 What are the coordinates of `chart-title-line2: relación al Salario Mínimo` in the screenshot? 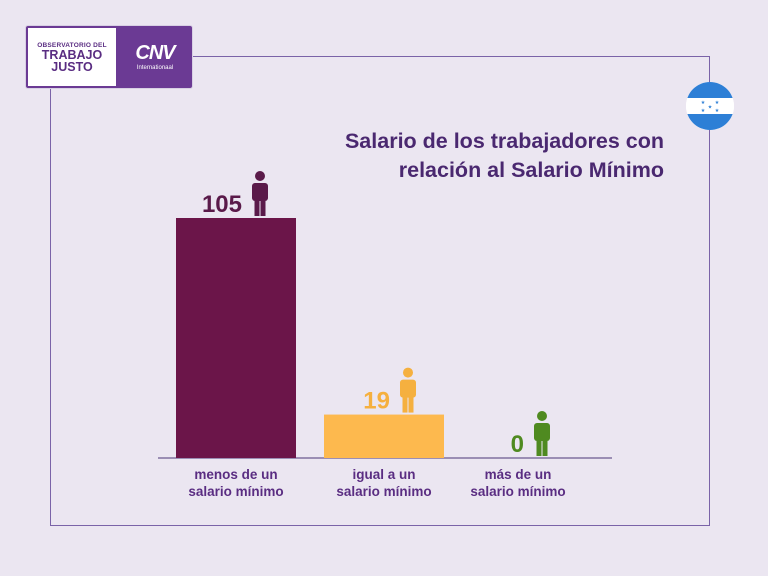 It's located at (531, 170).